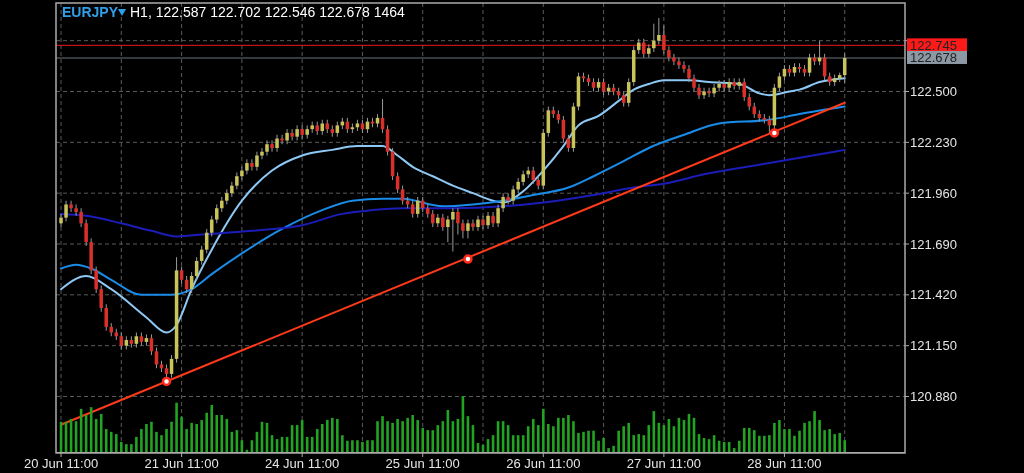 The height and width of the screenshot is (473, 1024). Describe the element at coordinates (933, 58) in the screenshot. I see `ref-line-label: 122.678` at that location.